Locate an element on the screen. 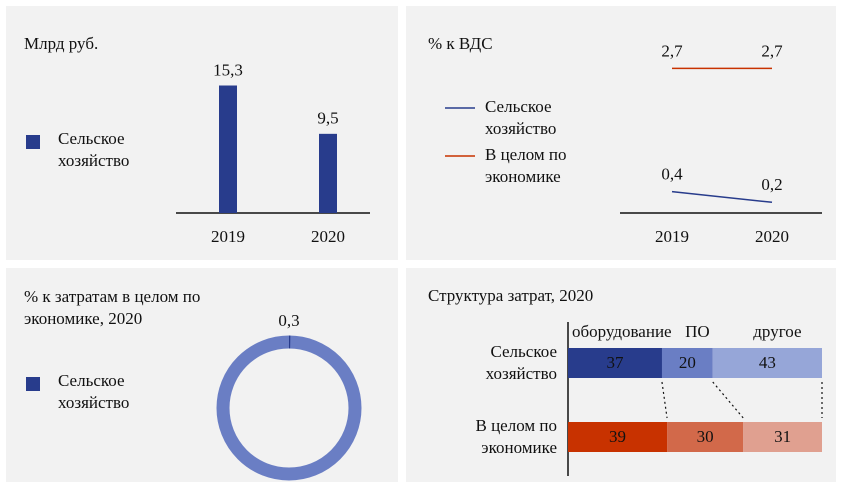 The height and width of the screenshot is (488, 842). value-label: 30 is located at coordinates (705, 436).